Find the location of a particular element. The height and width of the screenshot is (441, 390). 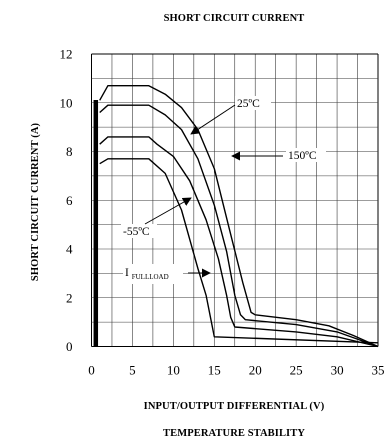

chart-caption: TEMPERATURE STABILITY is located at coordinates (234, 433).